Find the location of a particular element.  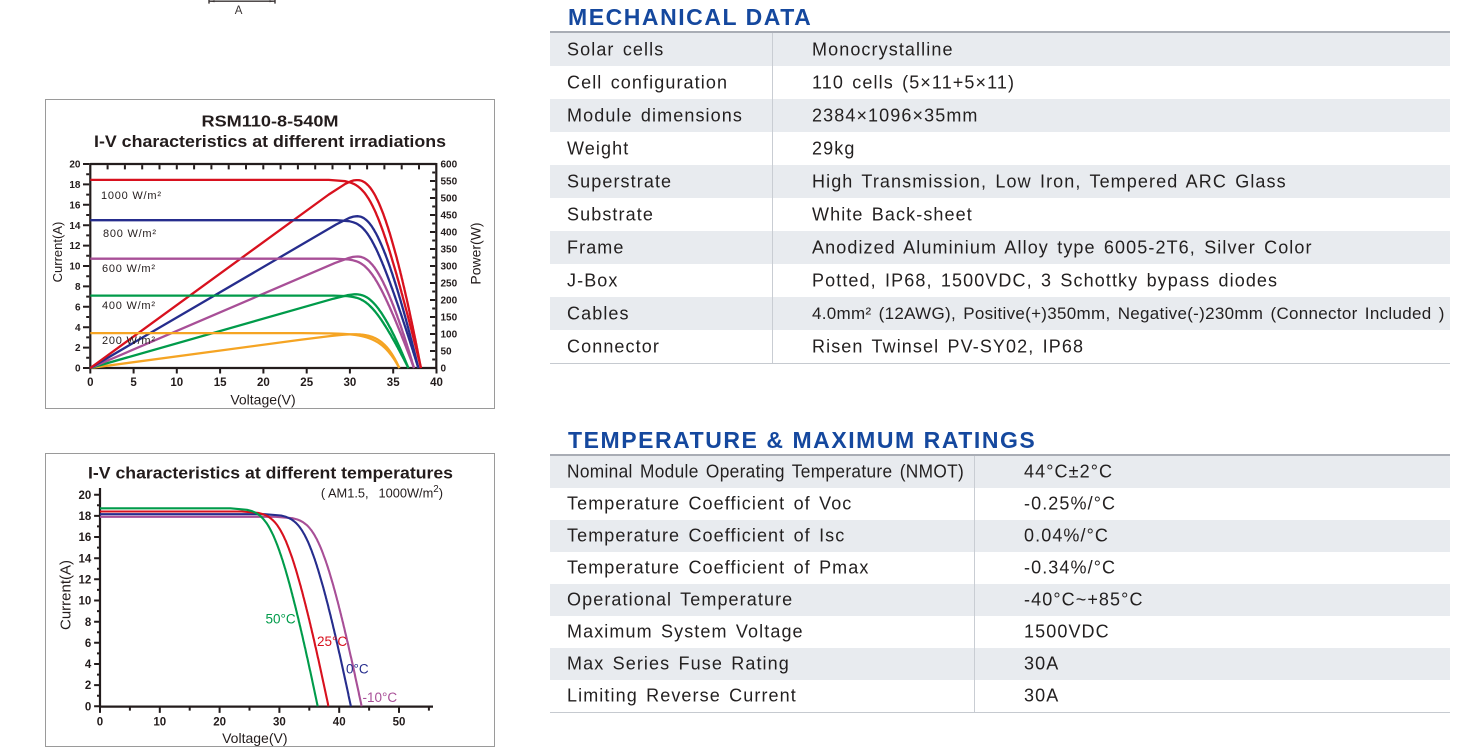

svg-text: 25°C is located at coordinates (332, 641).